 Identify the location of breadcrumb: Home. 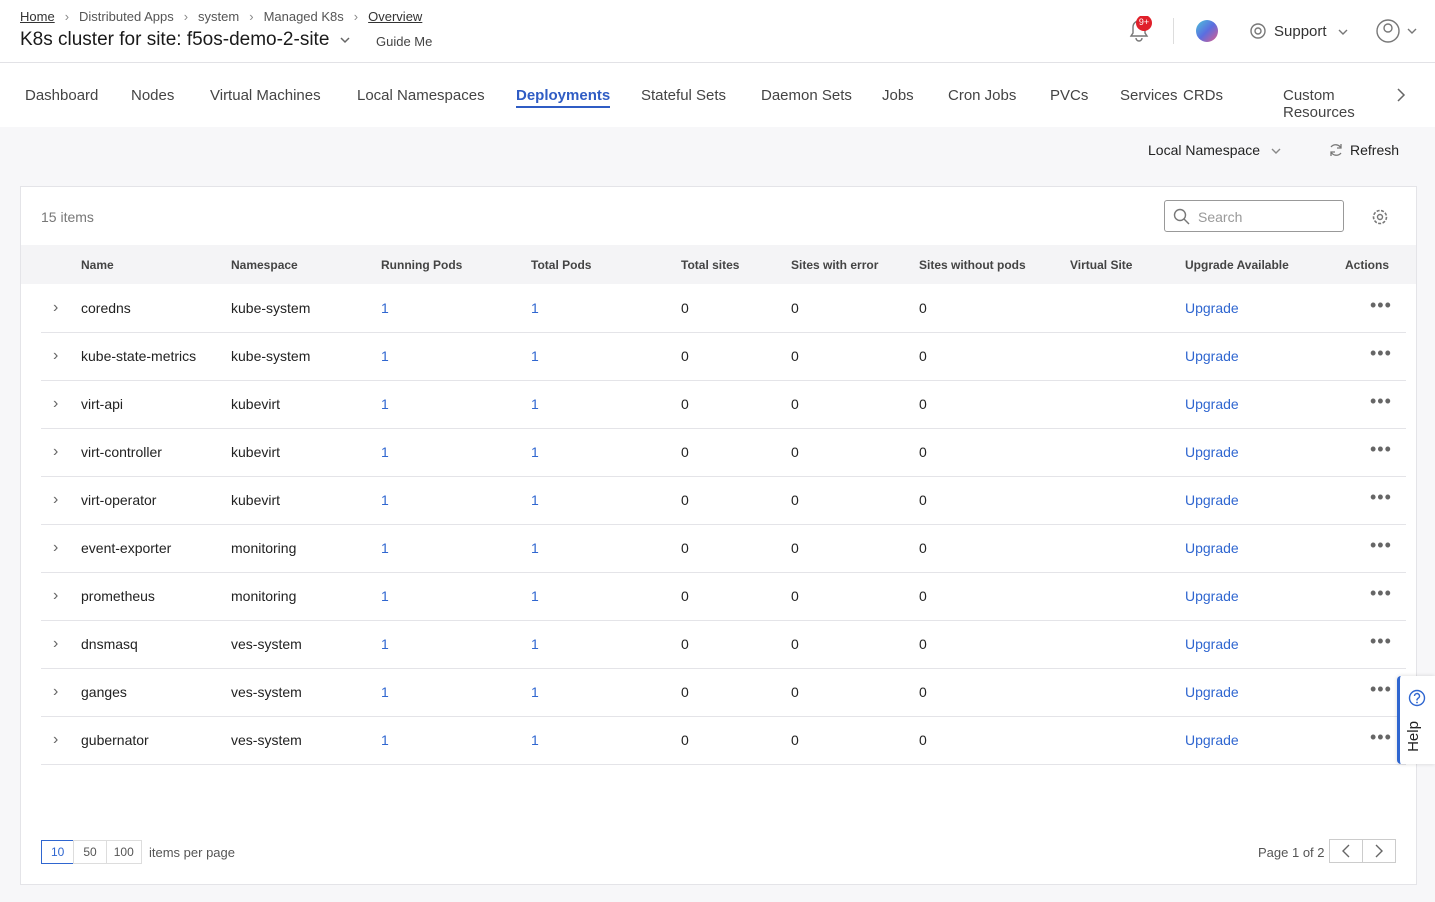
(37, 16).